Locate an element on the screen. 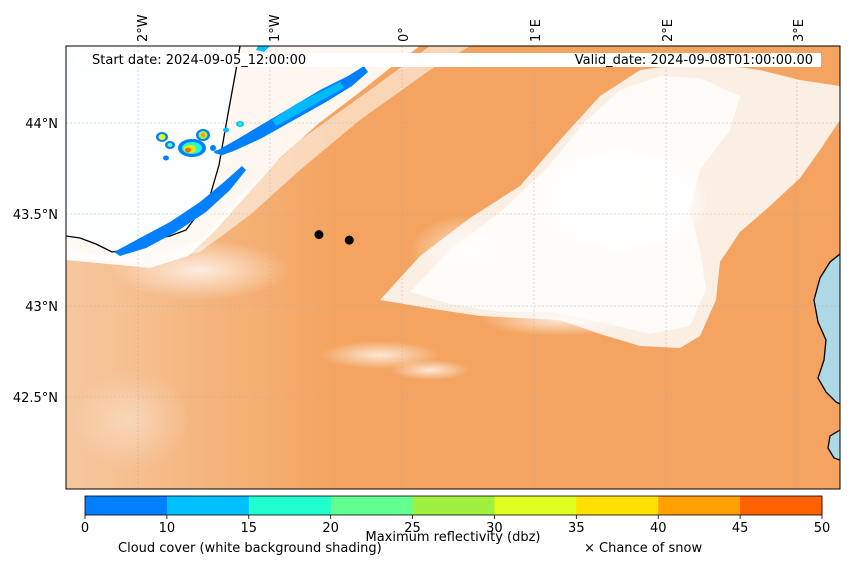 The image size is (850, 564). colorbar-tick-label: 35 is located at coordinates (576, 528).